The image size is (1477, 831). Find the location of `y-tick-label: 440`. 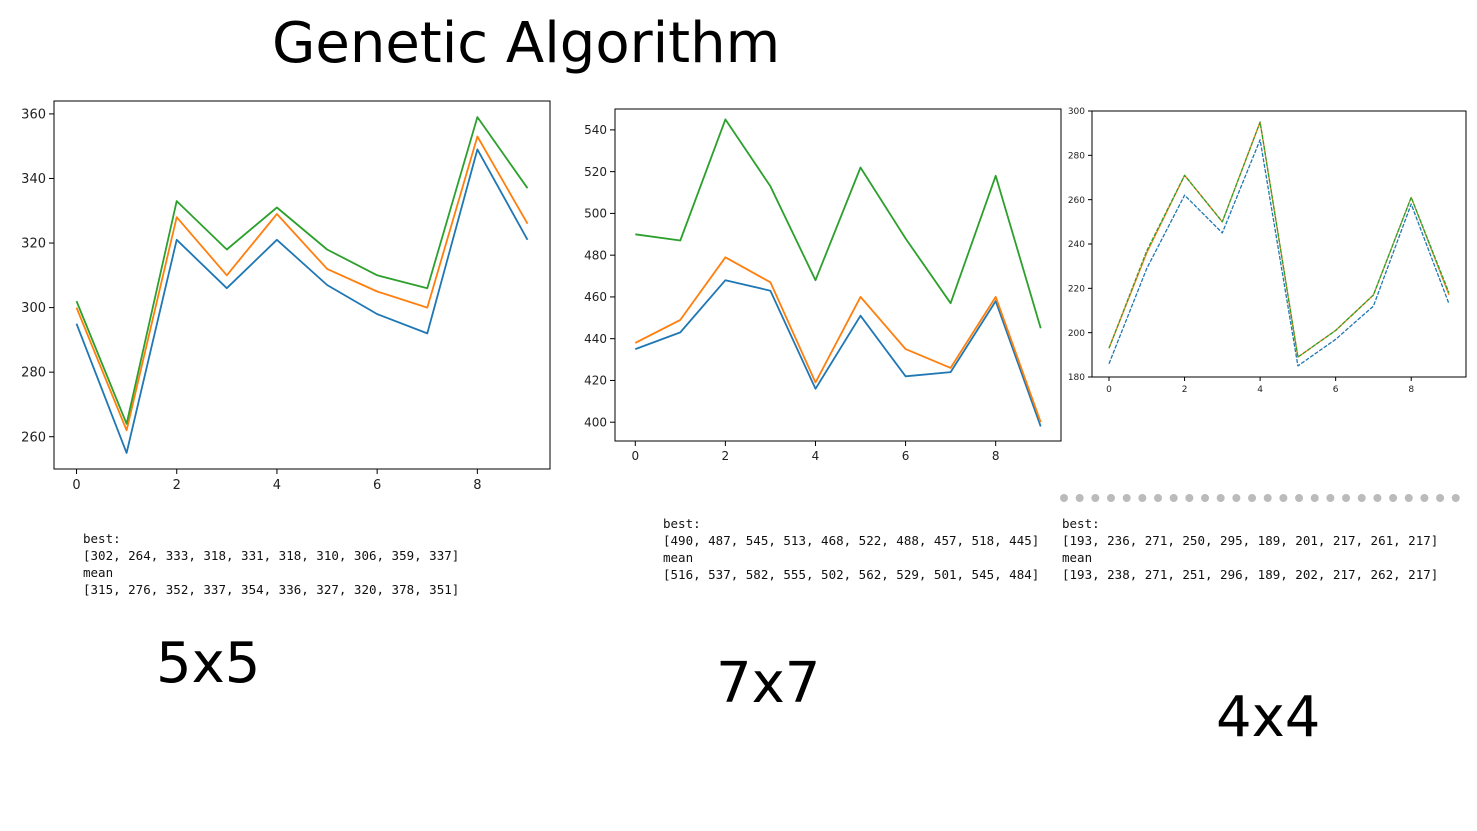

y-tick-label: 440 is located at coordinates (595, 339).